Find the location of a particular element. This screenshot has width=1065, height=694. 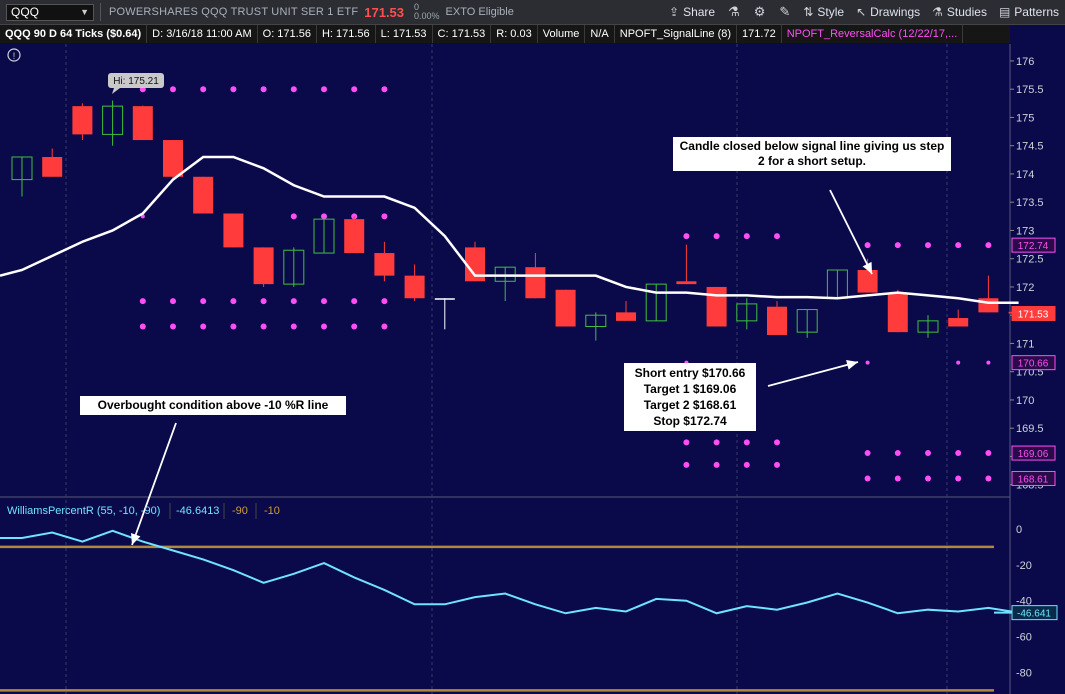

share-button: ⇪ Share is located at coordinates (692, 12).